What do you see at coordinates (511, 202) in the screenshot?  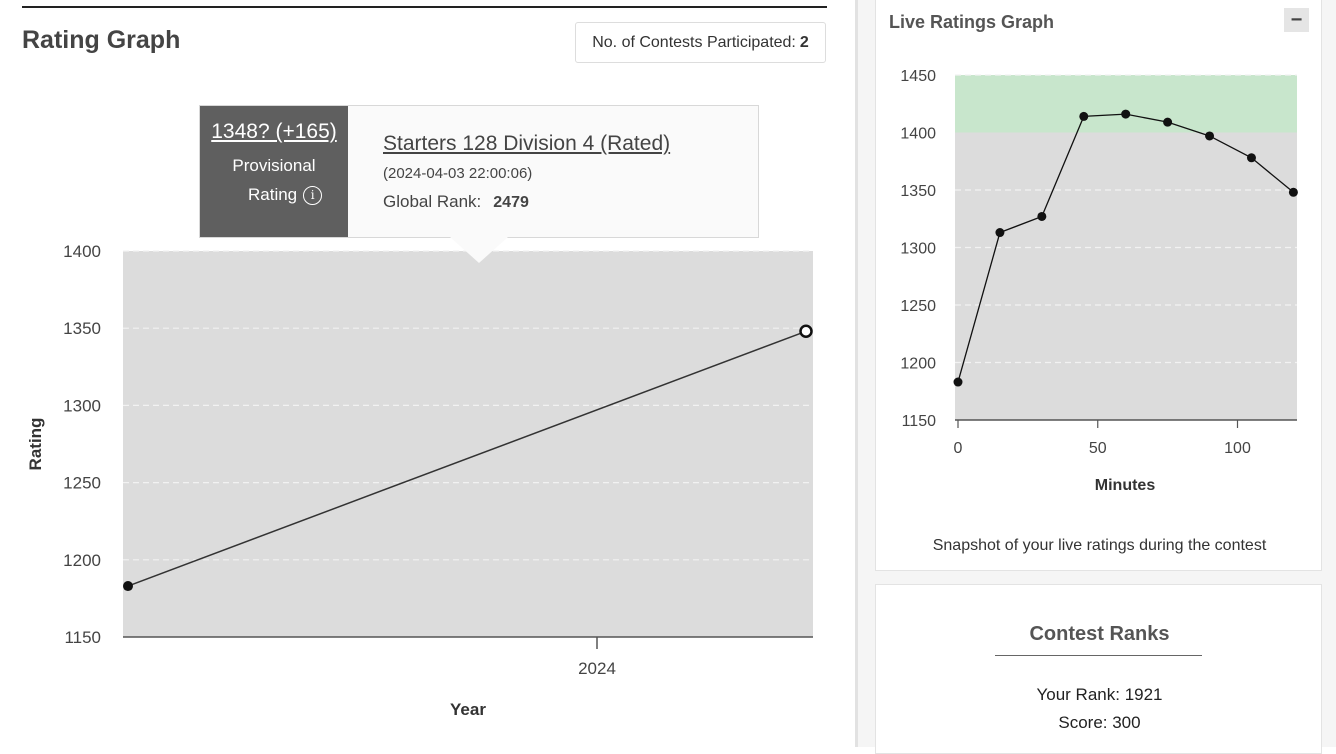 I see `global-rank-value: 2479` at bounding box center [511, 202].